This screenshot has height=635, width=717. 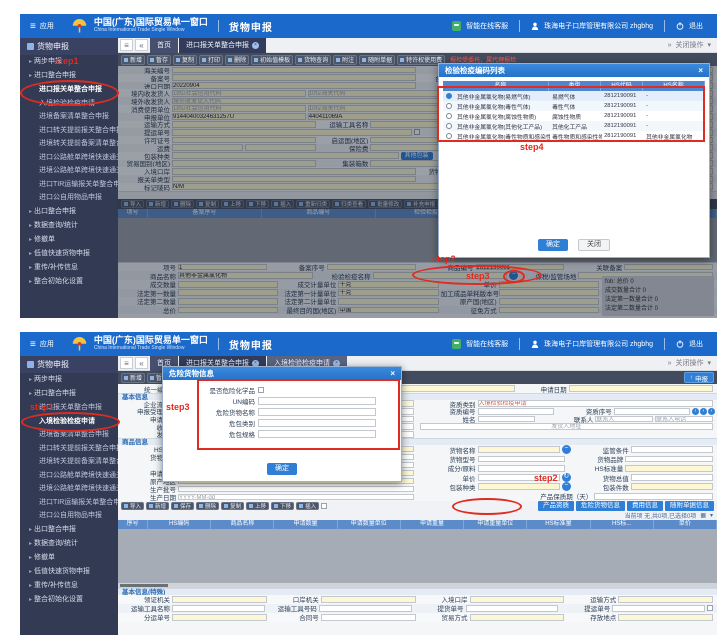 What do you see at coordinates (70, 407) in the screenshot?
I see `sidebar-item: 进口报关单整合申报` at bounding box center [70, 407].